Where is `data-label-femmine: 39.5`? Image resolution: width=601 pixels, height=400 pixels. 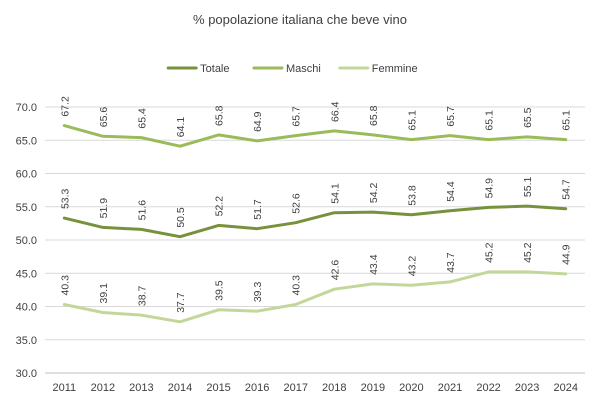 data-label-femmine: 39.5 is located at coordinates (220, 290).